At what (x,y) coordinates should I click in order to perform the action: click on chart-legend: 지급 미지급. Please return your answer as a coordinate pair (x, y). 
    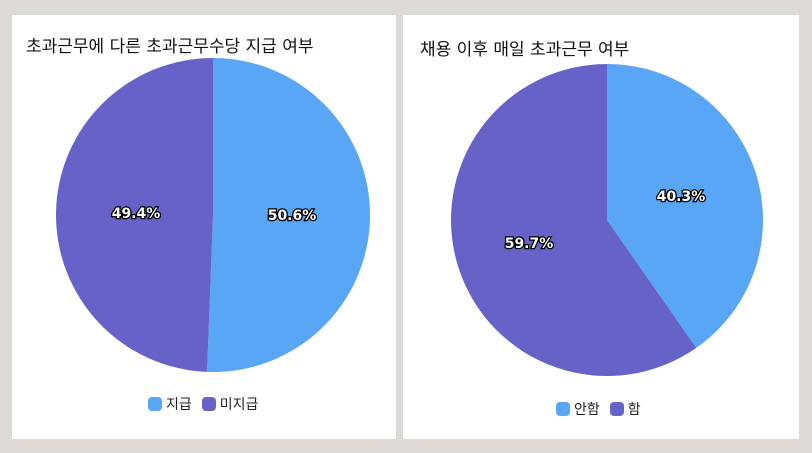
    Looking at the image, I should click on (203, 404).